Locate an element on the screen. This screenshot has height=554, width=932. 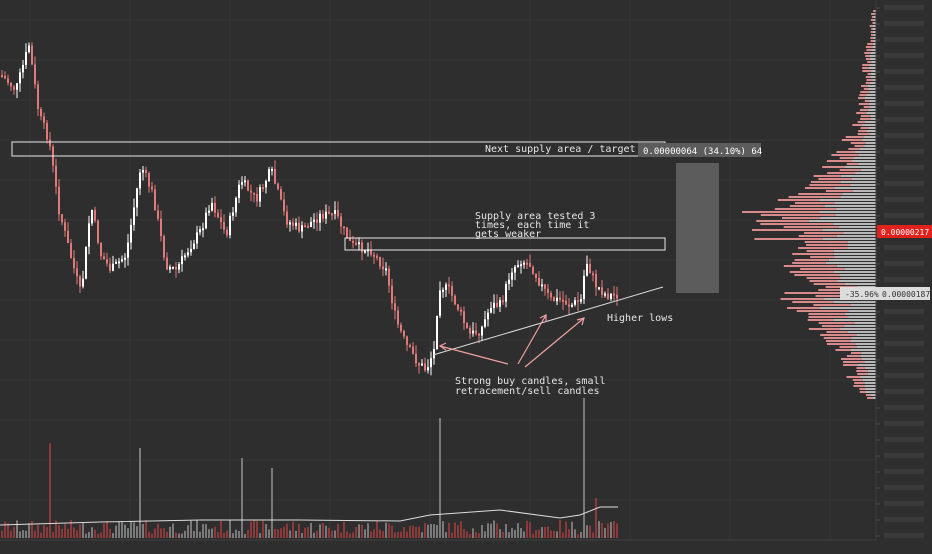
annotation-arrows is located at coordinates (511, 341).